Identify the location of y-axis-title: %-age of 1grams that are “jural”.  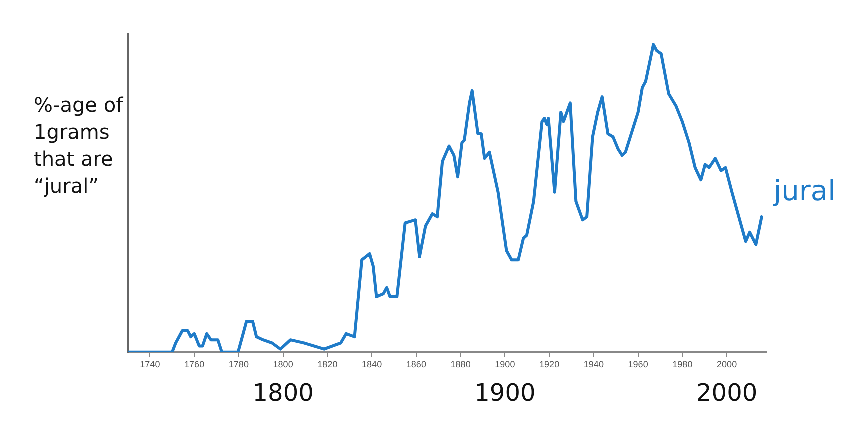
(79, 146).